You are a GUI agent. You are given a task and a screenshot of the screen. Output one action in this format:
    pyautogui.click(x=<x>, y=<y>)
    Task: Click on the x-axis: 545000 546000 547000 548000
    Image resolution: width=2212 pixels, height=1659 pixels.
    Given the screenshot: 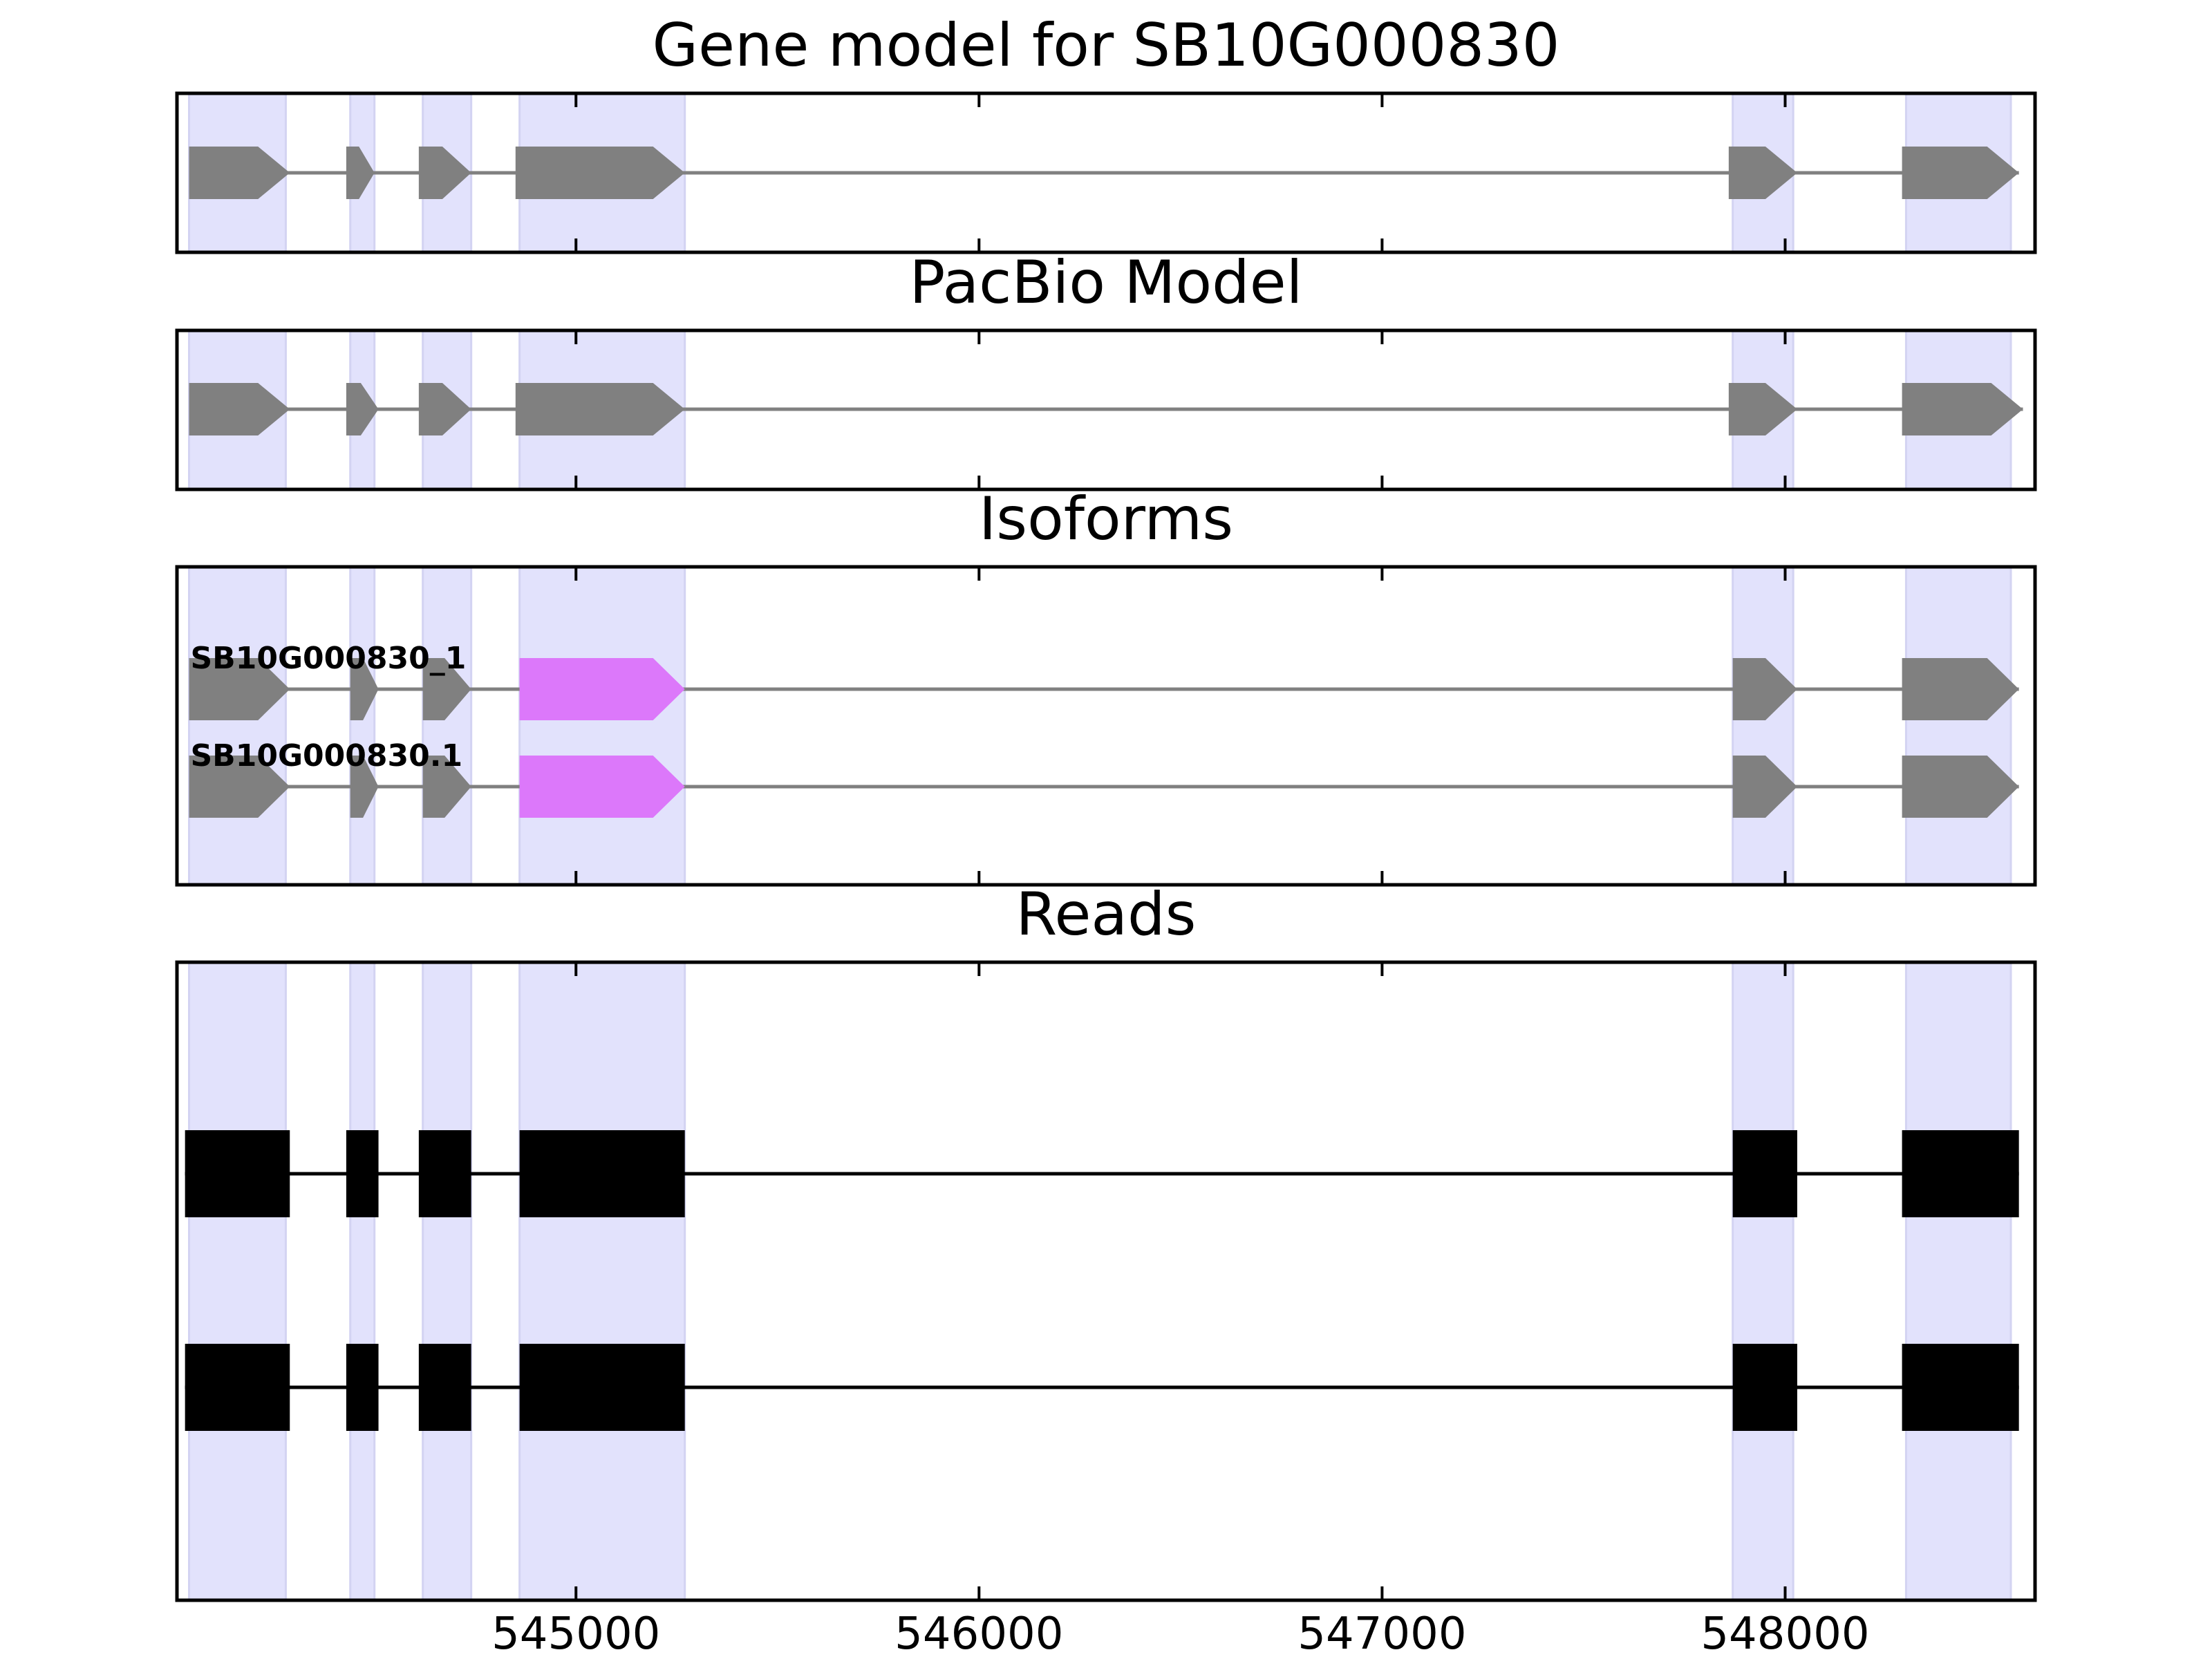 What is the action you would take?
    pyautogui.click(x=1180, y=1634)
    